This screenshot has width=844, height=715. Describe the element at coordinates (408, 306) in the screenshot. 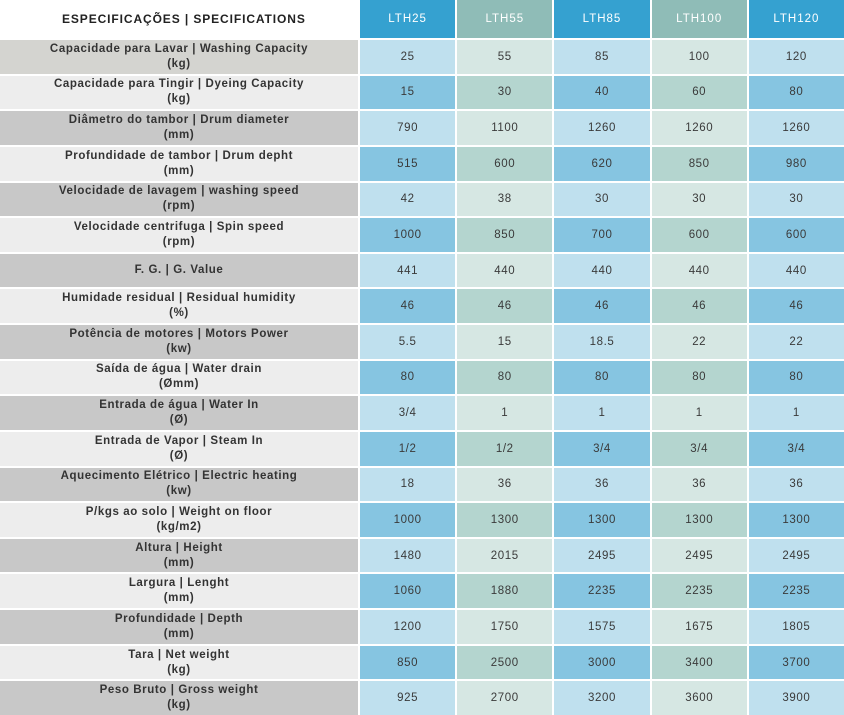

I see `value-cell-lth25: 46` at that location.